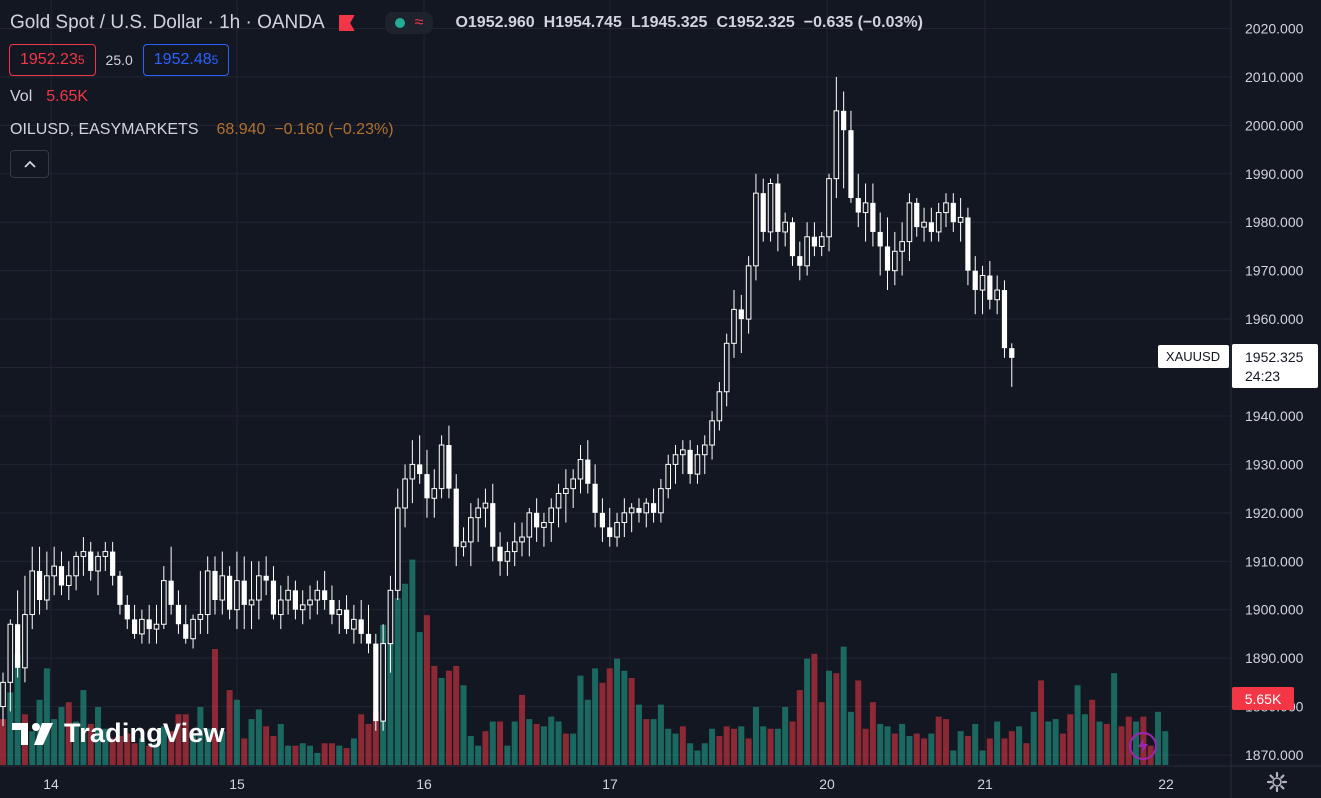  I want to click on flag-icon, so click(346, 23).